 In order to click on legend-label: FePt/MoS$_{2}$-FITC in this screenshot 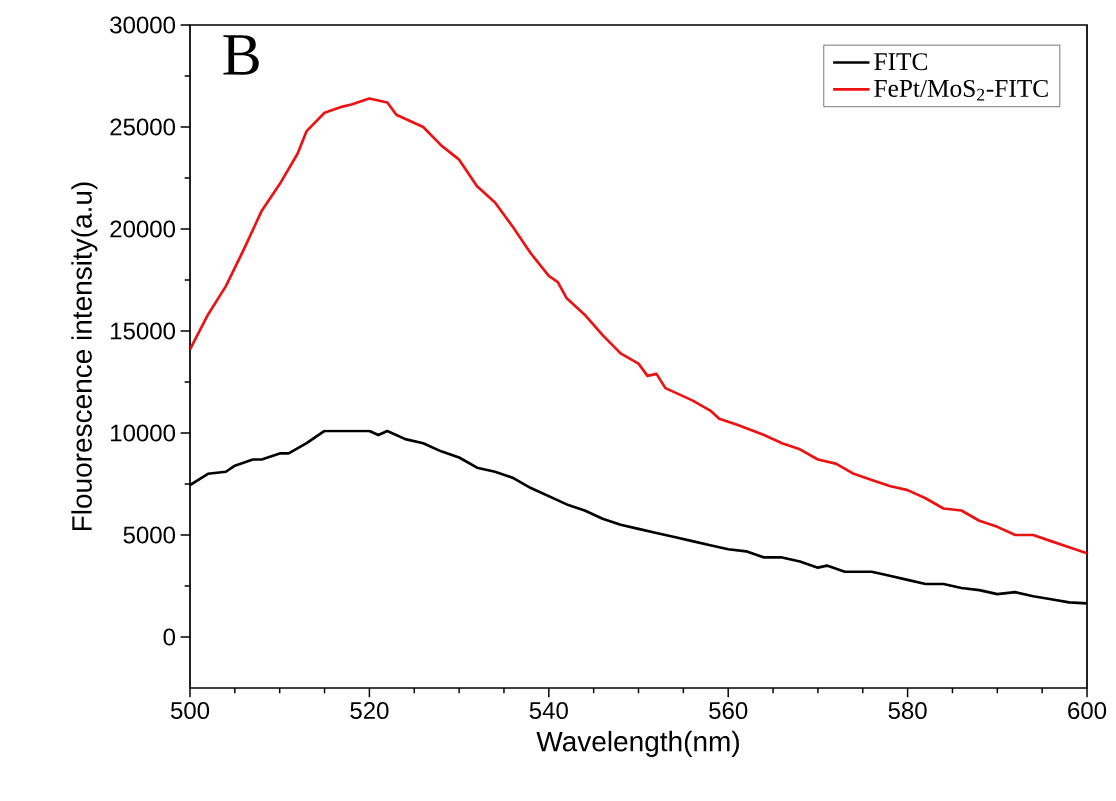, I will do `click(961, 90)`.